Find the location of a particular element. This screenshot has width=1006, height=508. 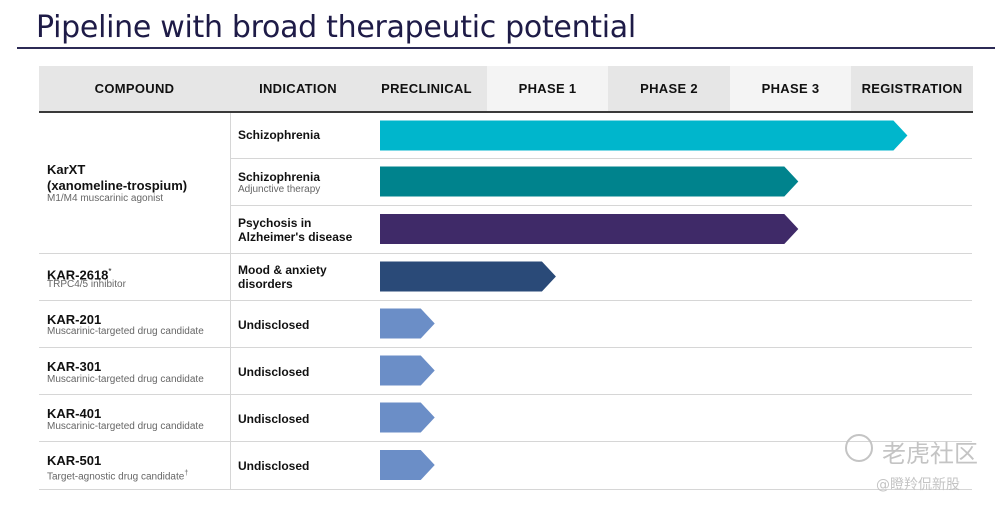

header-underline is located at coordinates (506, 112).